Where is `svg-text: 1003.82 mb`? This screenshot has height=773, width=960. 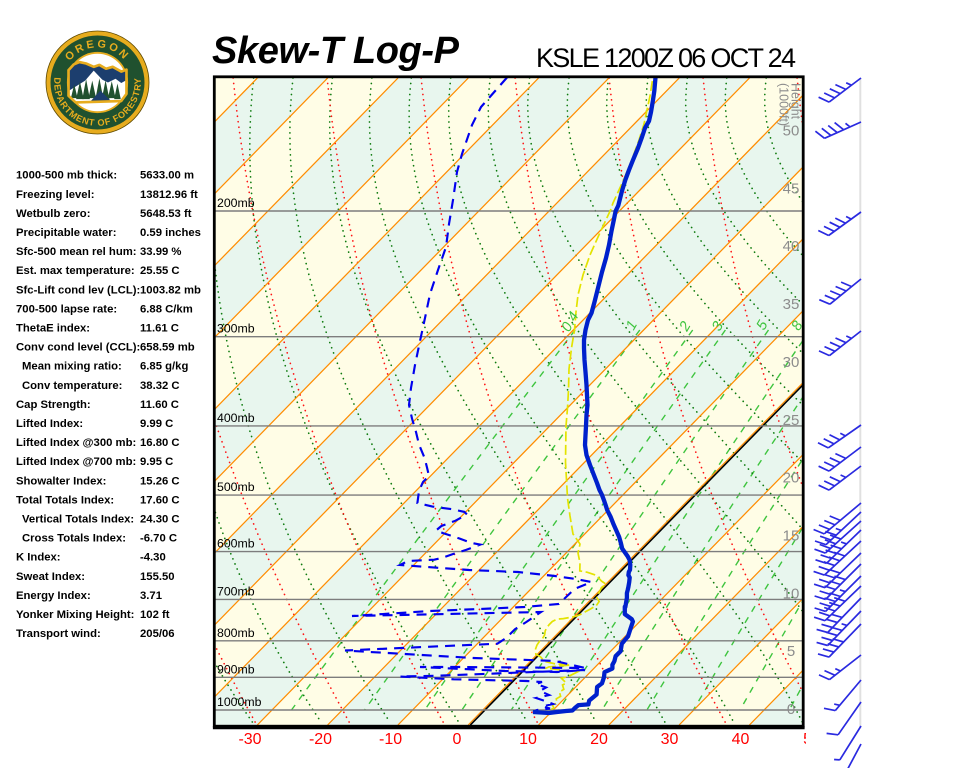 svg-text: 1003.82 mb is located at coordinates (170, 290).